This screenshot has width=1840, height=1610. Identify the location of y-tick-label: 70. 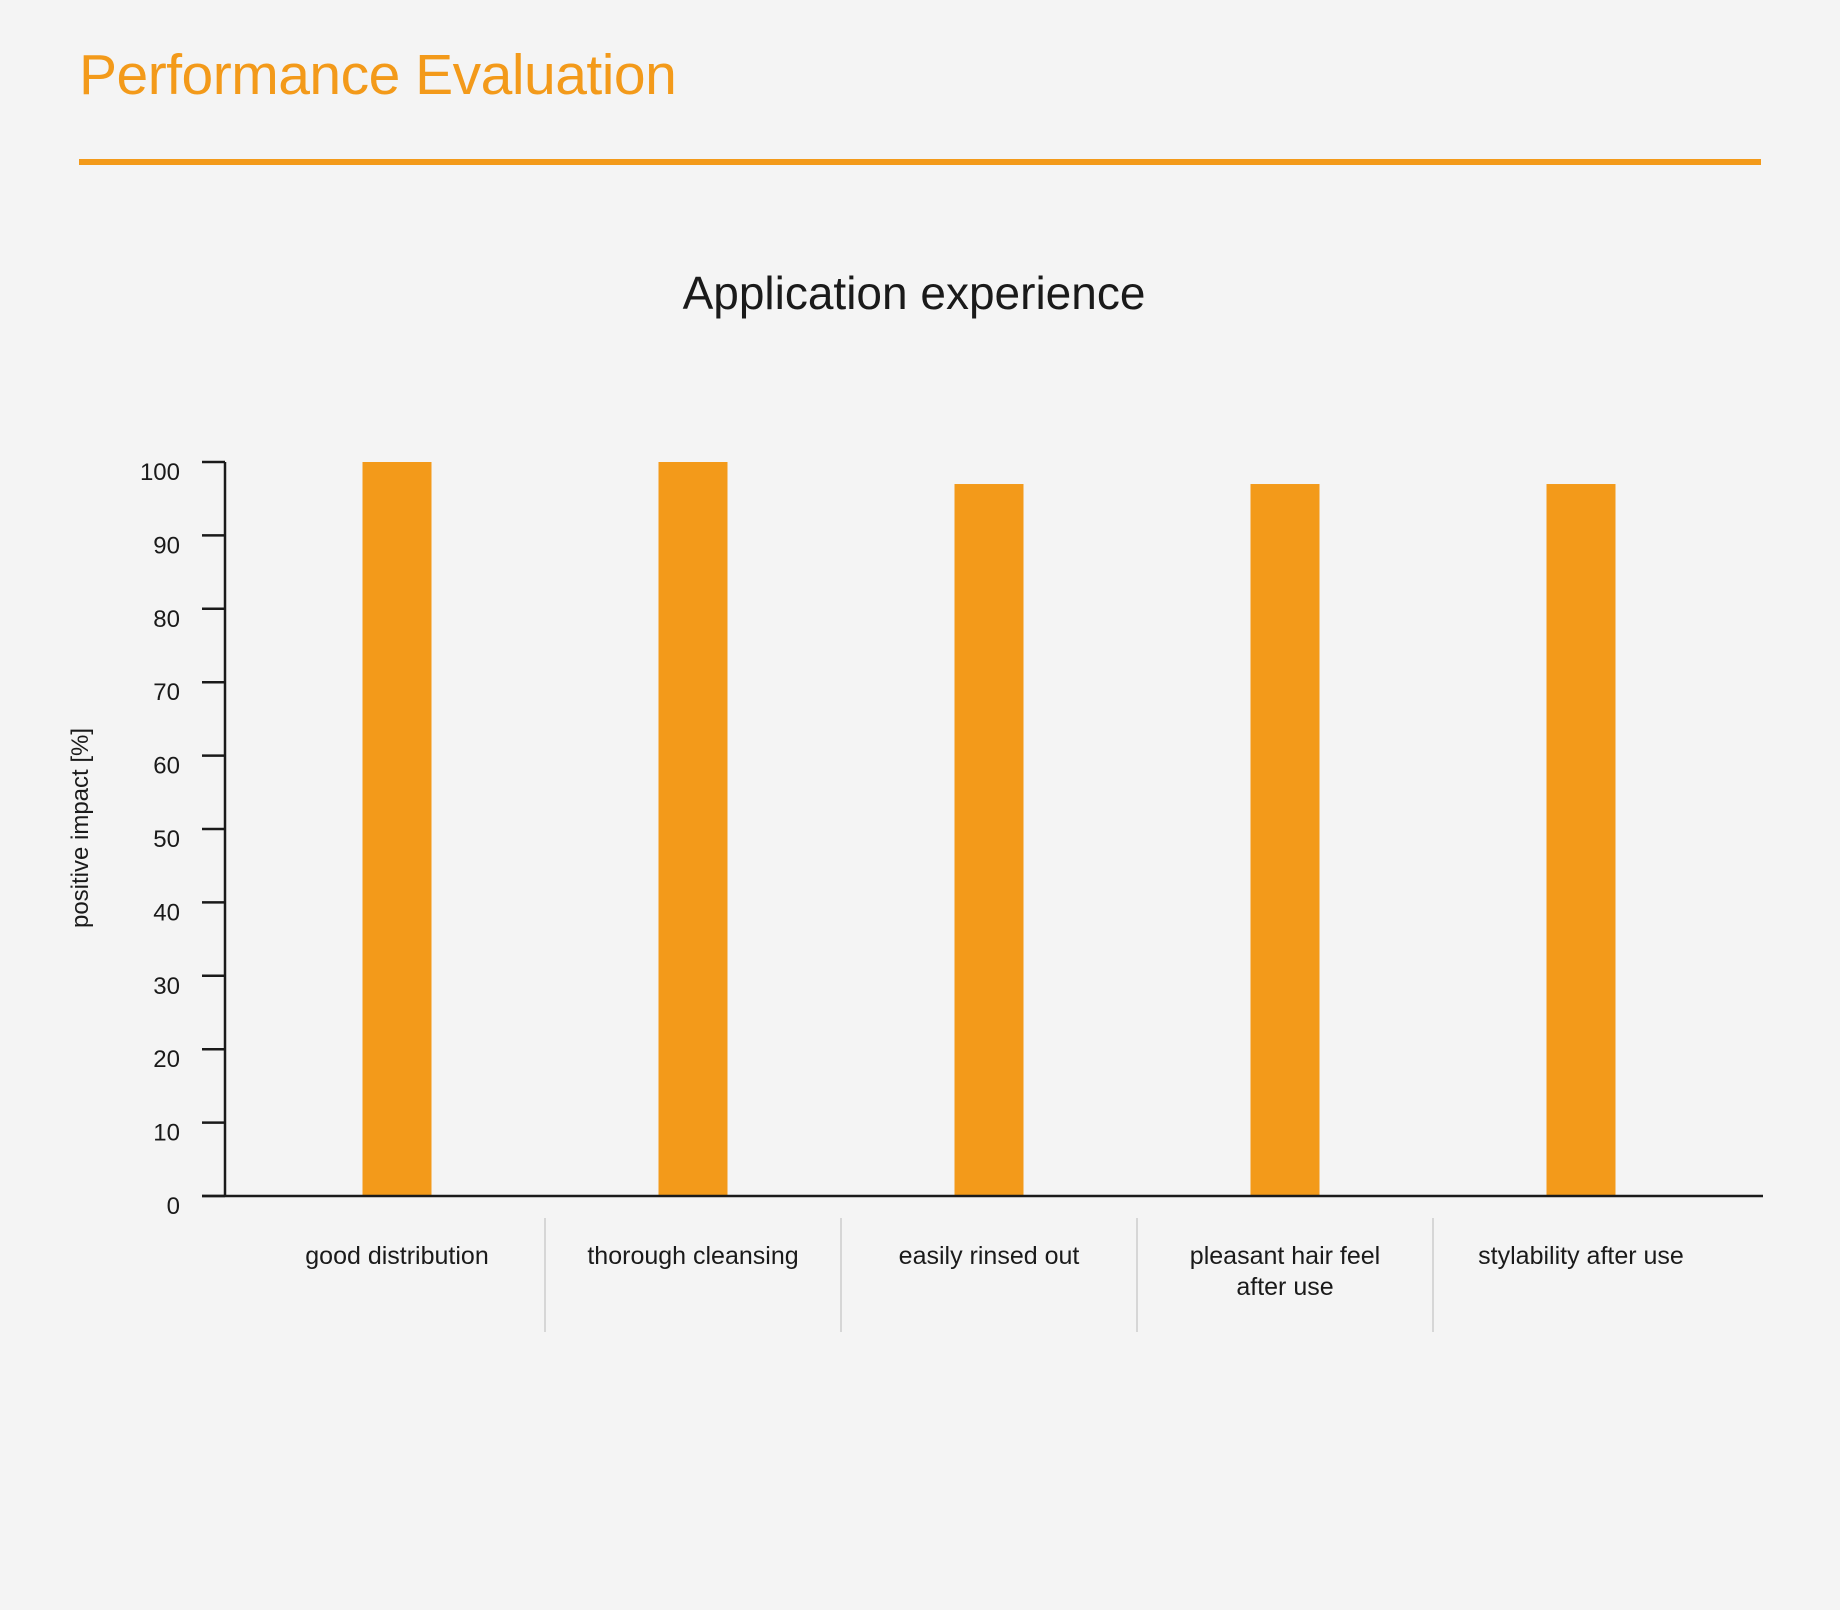
(166, 692).